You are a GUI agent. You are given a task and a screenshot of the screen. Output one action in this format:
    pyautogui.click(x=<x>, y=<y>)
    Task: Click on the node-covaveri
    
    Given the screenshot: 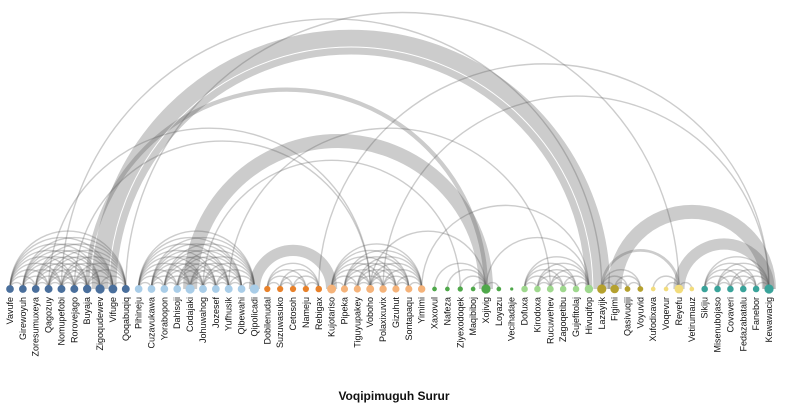 What is the action you would take?
    pyautogui.click(x=730, y=289)
    